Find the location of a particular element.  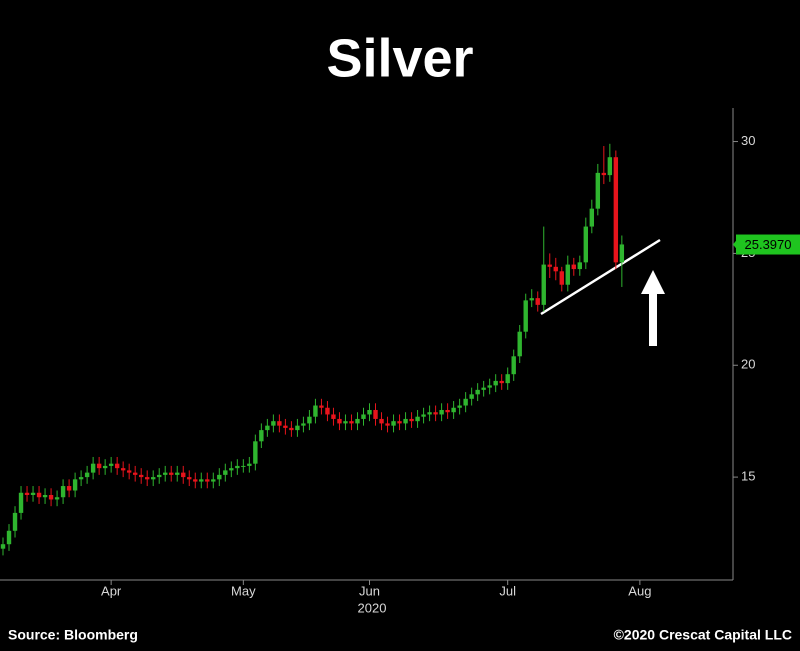

last-price-pointer is located at coordinates (735, 244).